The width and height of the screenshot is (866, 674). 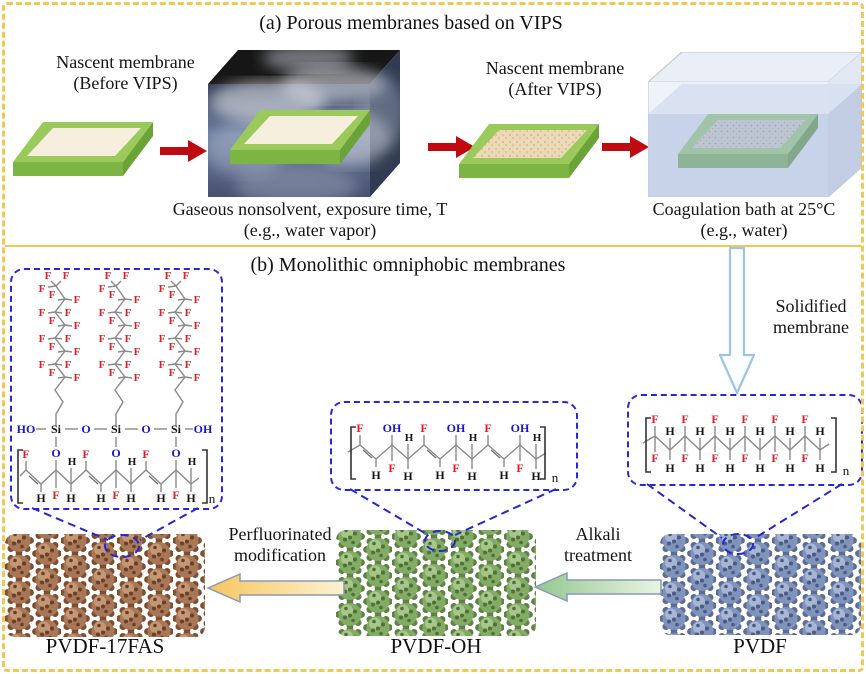 I want to click on pvdf-label: PVDF, so click(x=760, y=646).